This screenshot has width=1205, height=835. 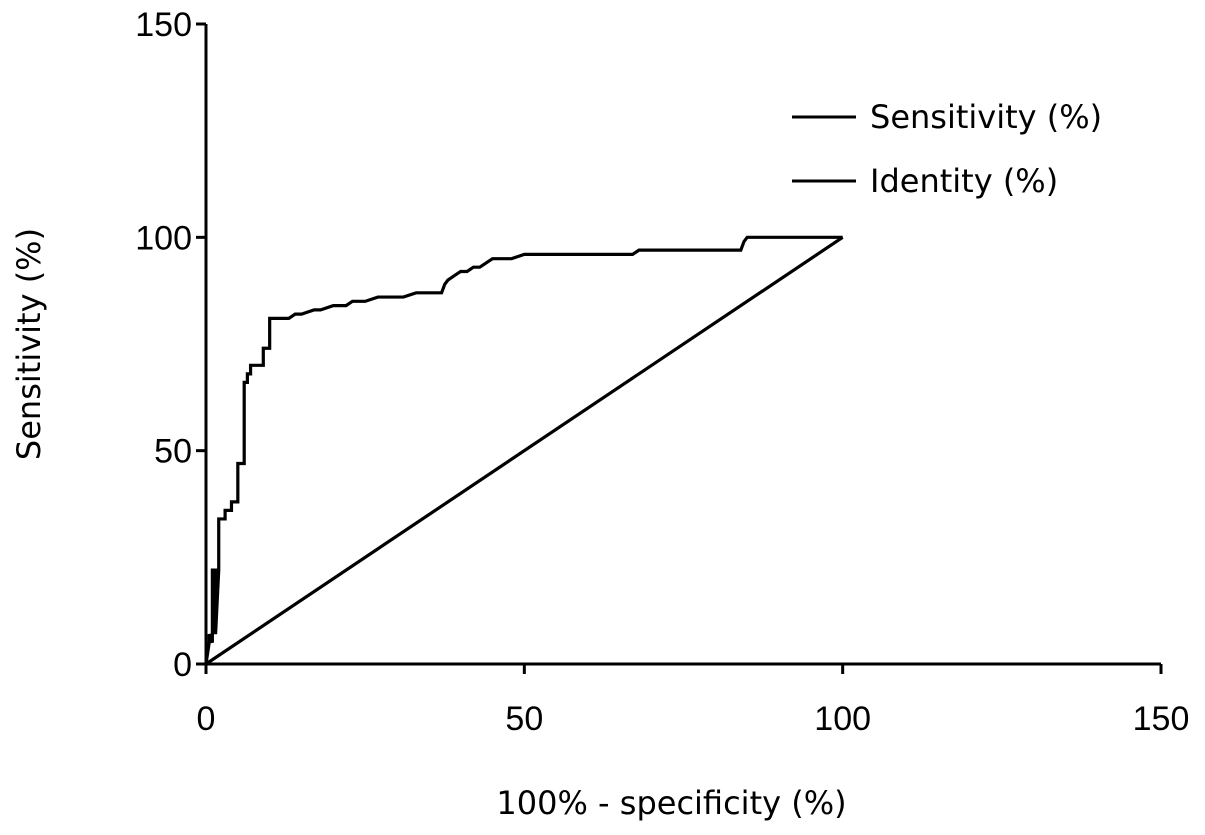 What do you see at coordinates (524, 719) in the screenshot?
I see `x-tick-label: 50` at bounding box center [524, 719].